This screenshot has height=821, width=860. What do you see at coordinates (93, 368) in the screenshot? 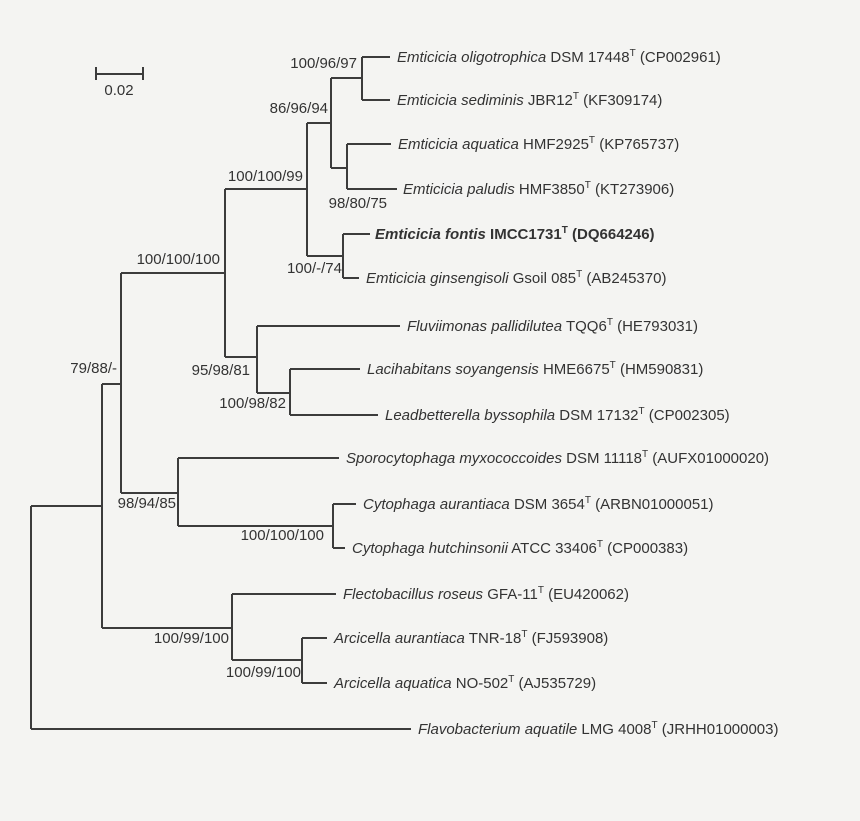
I see `bootstrap-value-label: 79/88/-` at bounding box center [93, 368].